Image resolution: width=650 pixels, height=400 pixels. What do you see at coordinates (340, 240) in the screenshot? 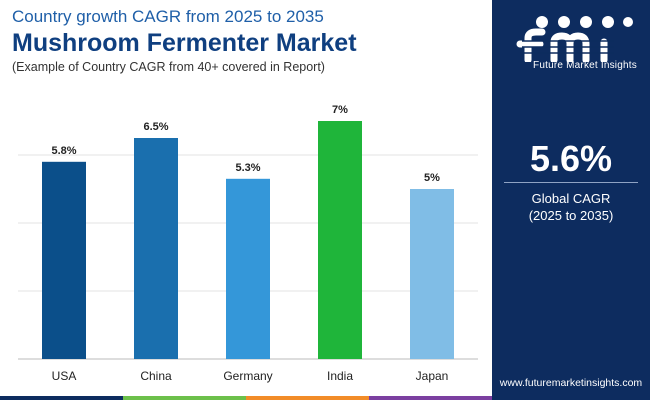
I see `bar-india` at bounding box center [340, 240].